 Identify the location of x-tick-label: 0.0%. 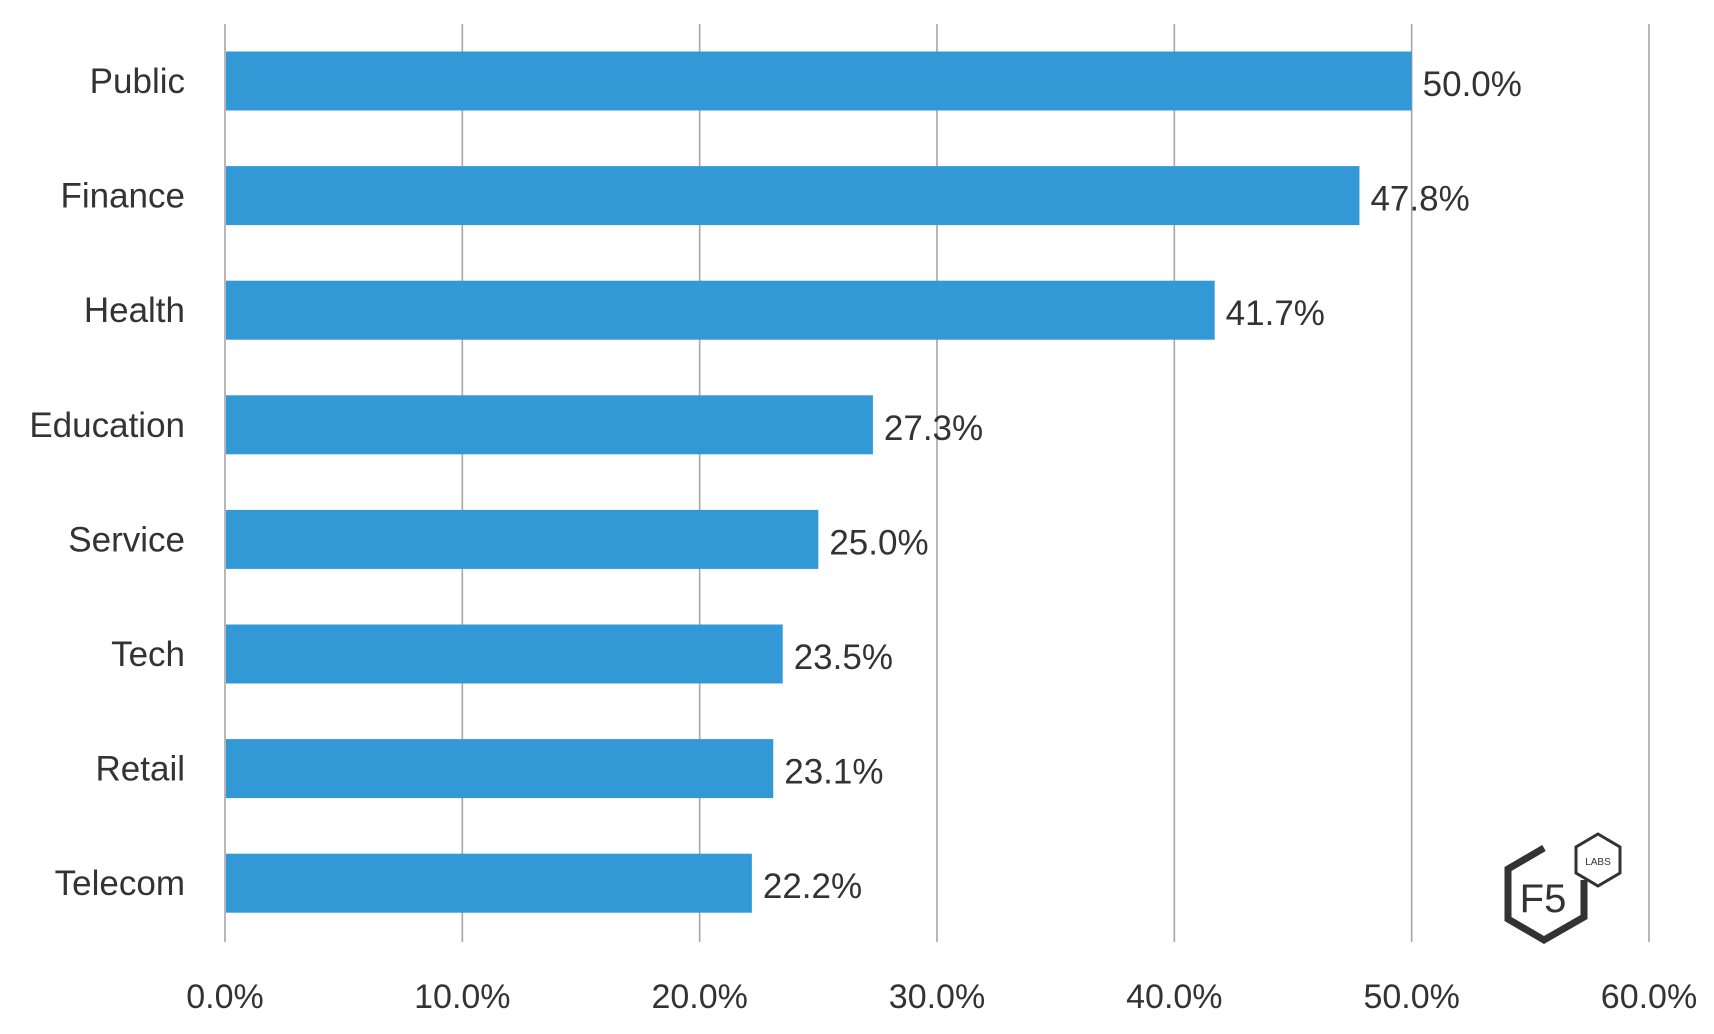
(225, 997).